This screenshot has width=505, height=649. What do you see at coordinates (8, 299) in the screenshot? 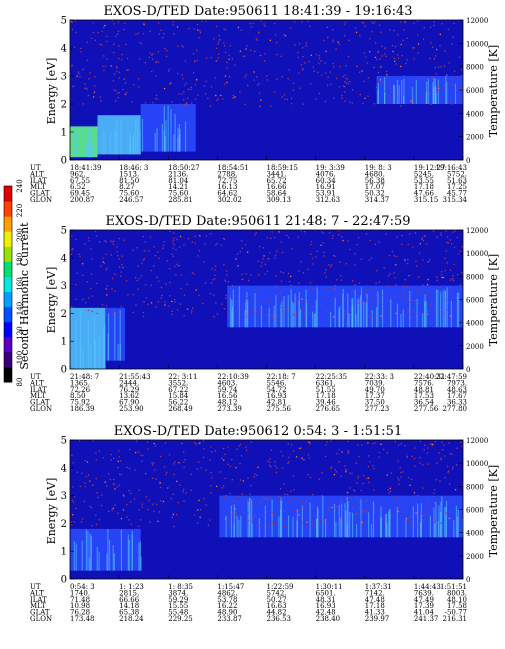
I see `colorbar-segment` at bounding box center [8, 299].